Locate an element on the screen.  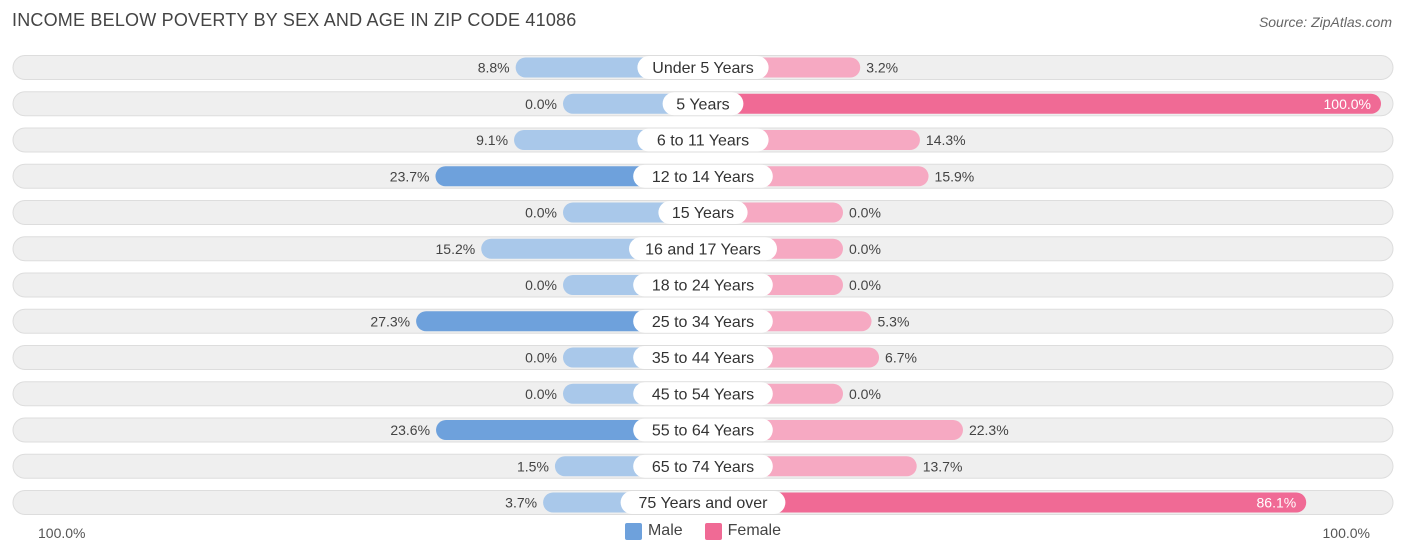
male-value-label: 3.7% is located at coordinates (521, 503).